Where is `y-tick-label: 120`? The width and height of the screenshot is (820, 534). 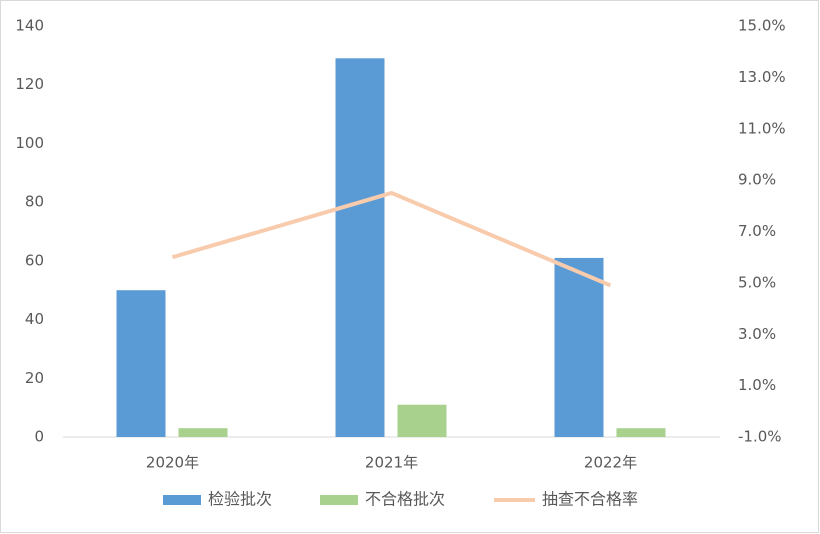
y-tick-label: 120 is located at coordinates (29, 84).